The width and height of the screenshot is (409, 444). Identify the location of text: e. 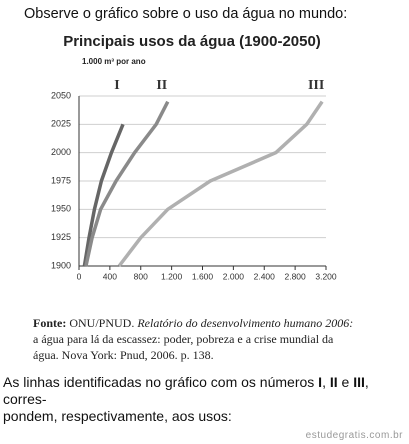
(345, 382).